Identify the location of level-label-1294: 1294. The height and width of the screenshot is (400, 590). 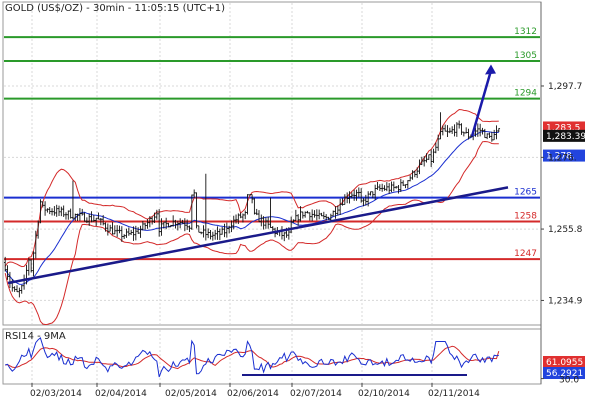
(525, 94).